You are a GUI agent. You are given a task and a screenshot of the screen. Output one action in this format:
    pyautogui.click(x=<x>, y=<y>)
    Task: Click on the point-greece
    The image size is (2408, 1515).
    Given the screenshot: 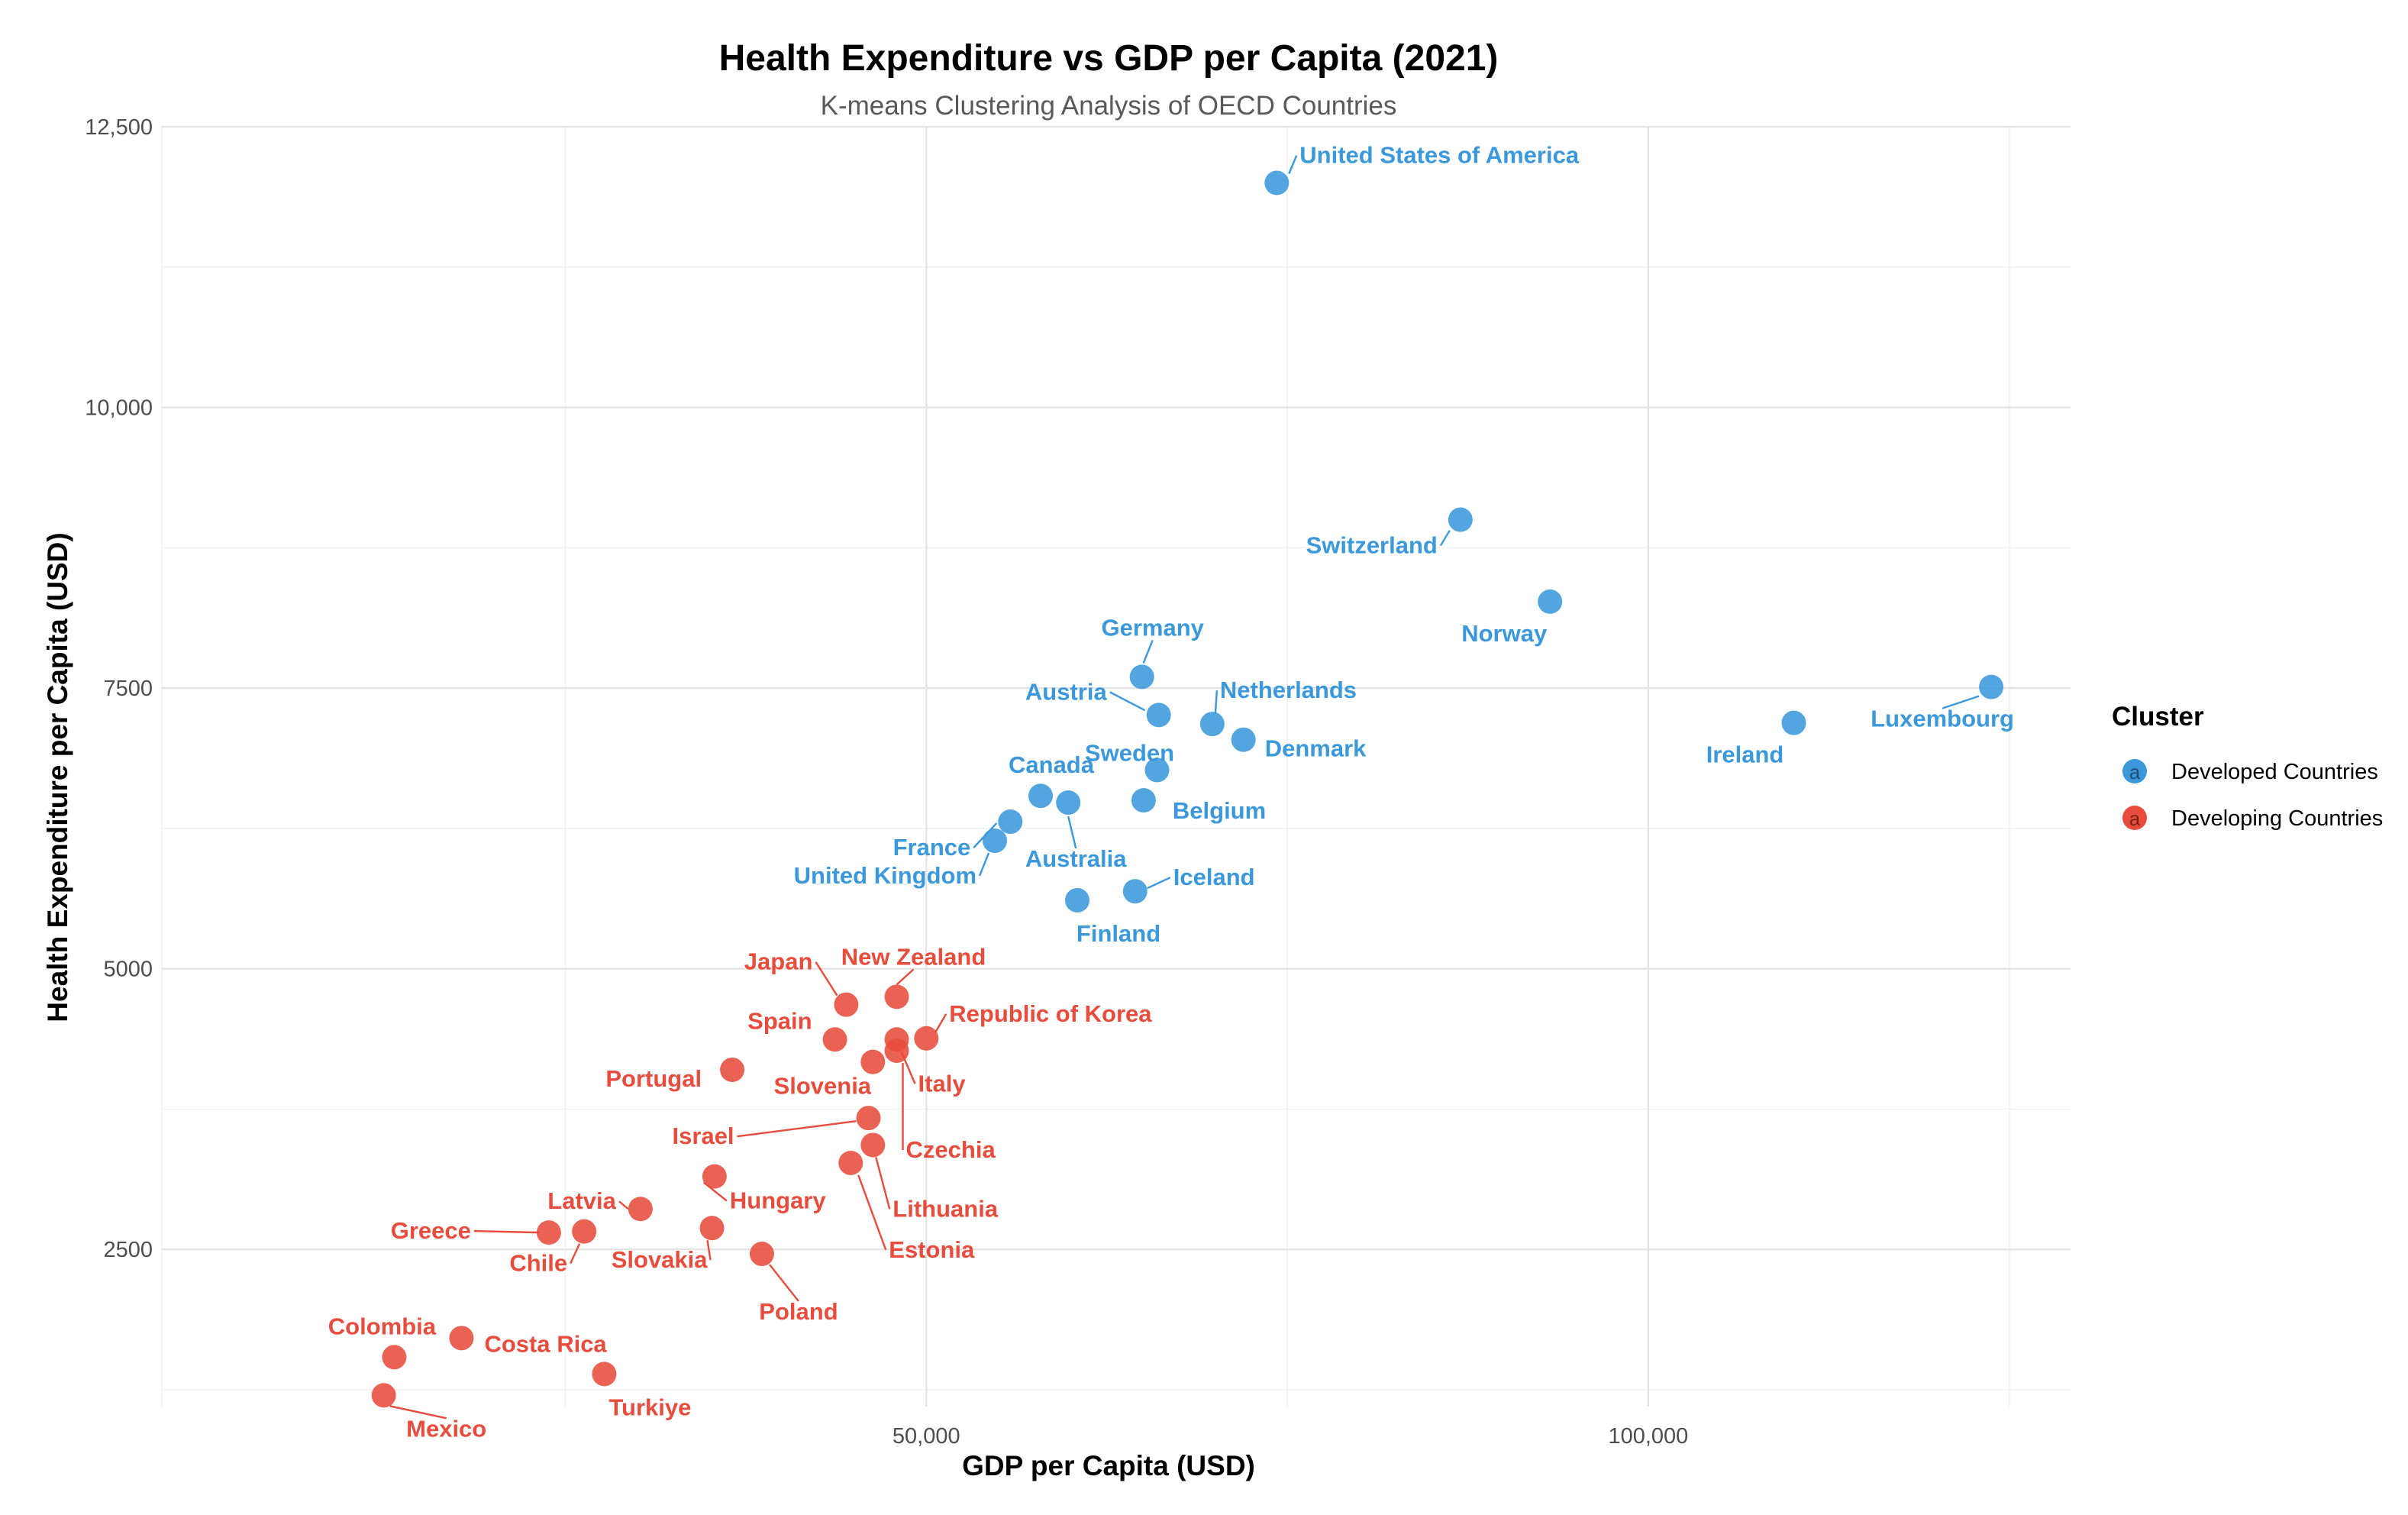 What is the action you would take?
    pyautogui.click(x=548, y=1232)
    